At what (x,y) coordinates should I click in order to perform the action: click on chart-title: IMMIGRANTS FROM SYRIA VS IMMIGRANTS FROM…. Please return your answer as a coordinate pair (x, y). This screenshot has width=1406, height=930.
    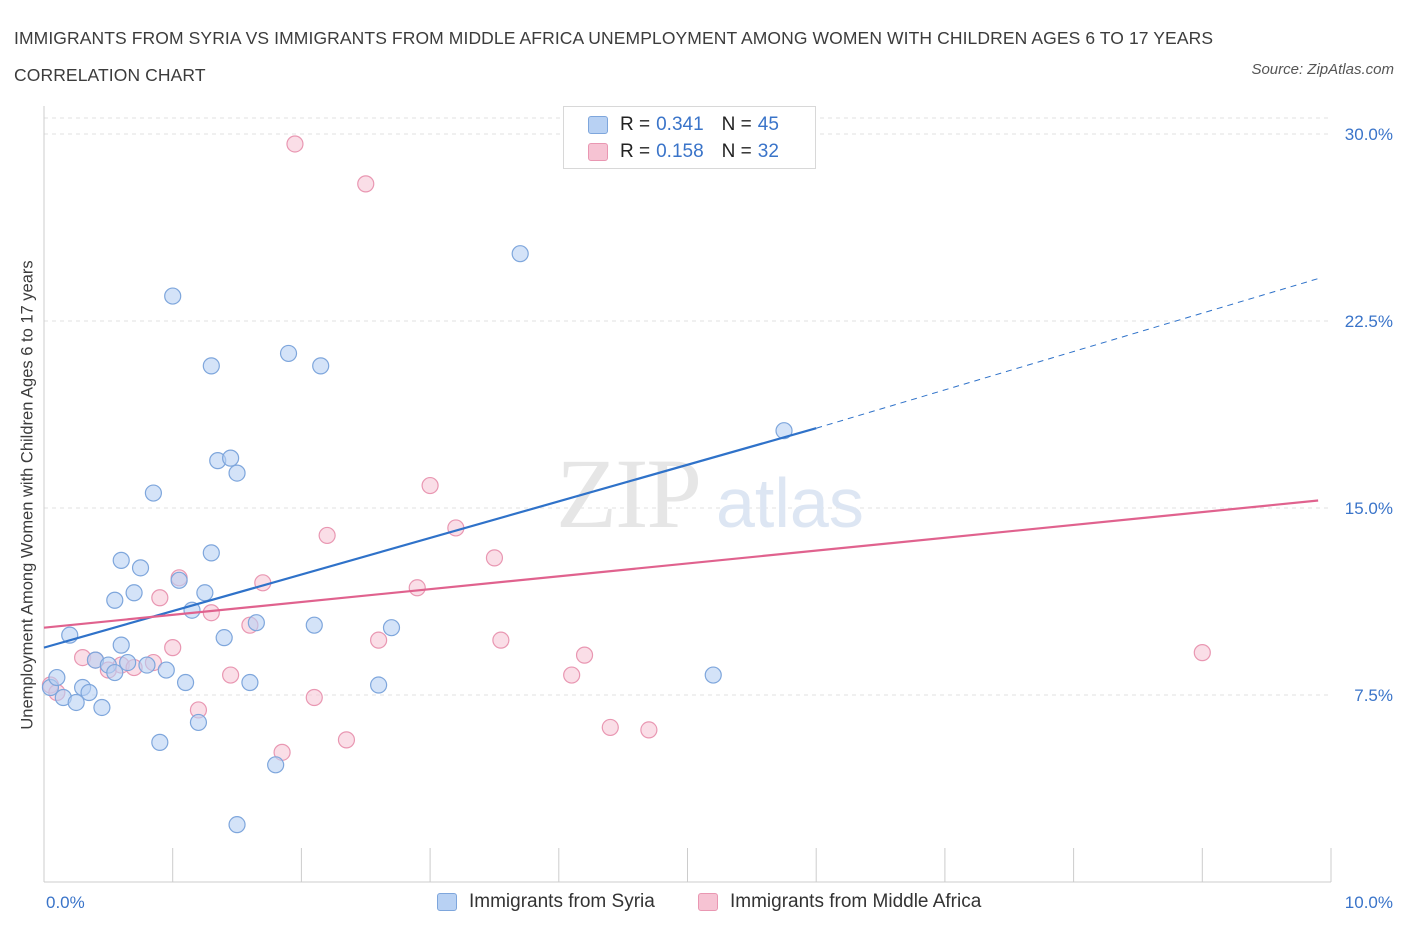
    Looking at the image, I should click on (614, 56).